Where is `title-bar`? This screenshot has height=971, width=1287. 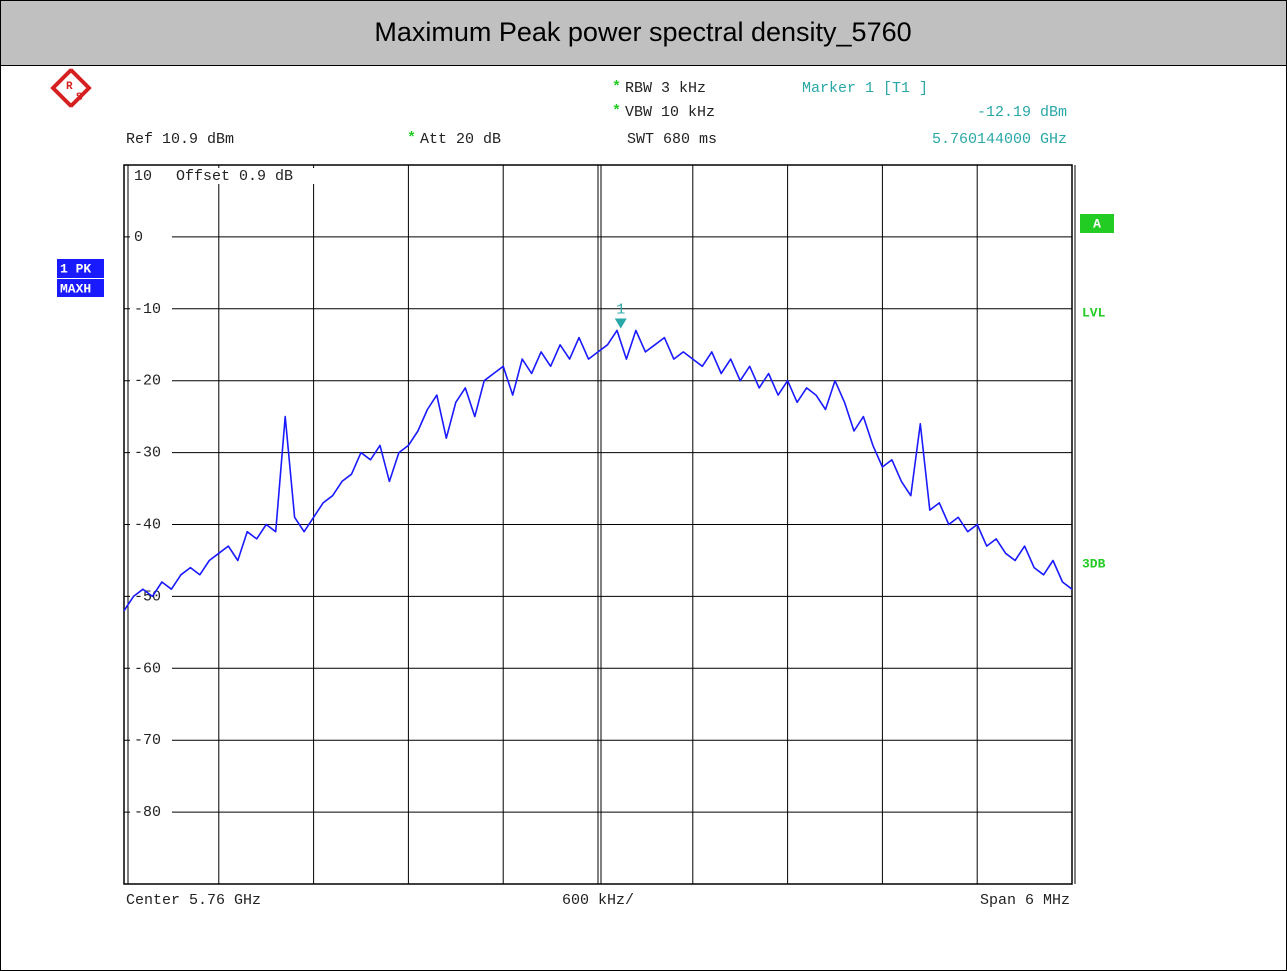 title-bar is located at coordinates (643, 33).